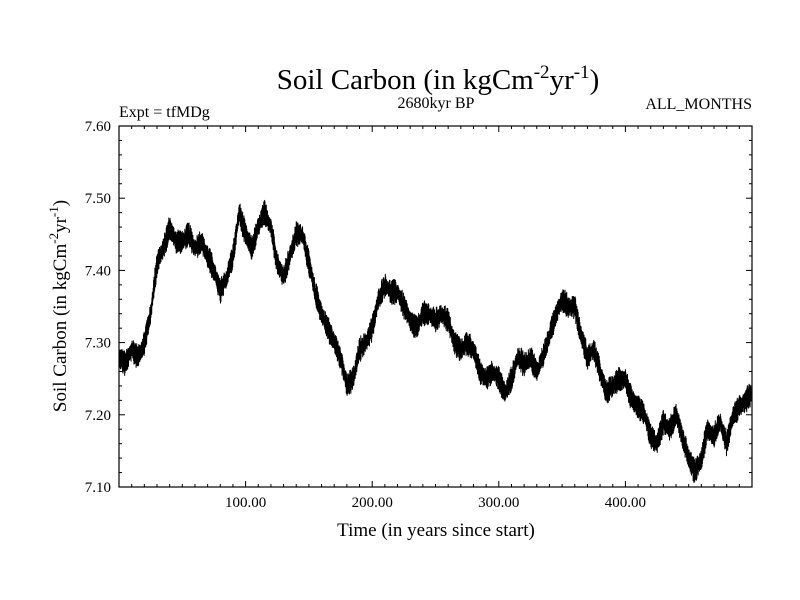 The width and height of the screenshot is (800, 600). I want to click on y-tick-label: 7.30, so click(98, 344).